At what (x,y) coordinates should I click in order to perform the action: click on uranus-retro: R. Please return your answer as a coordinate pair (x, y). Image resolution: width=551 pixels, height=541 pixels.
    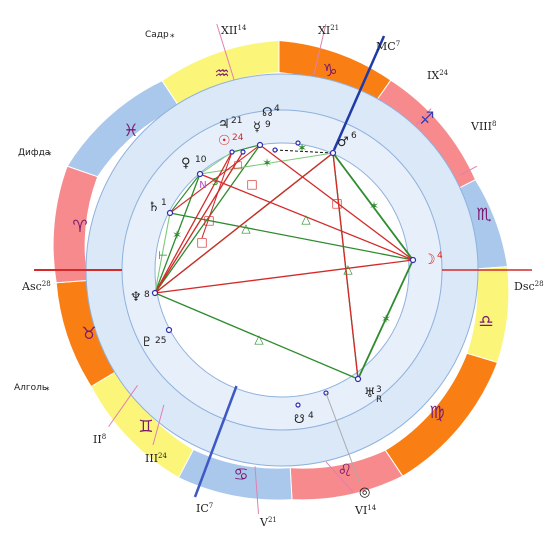
    Looking at the image, I should click on (379, 400).